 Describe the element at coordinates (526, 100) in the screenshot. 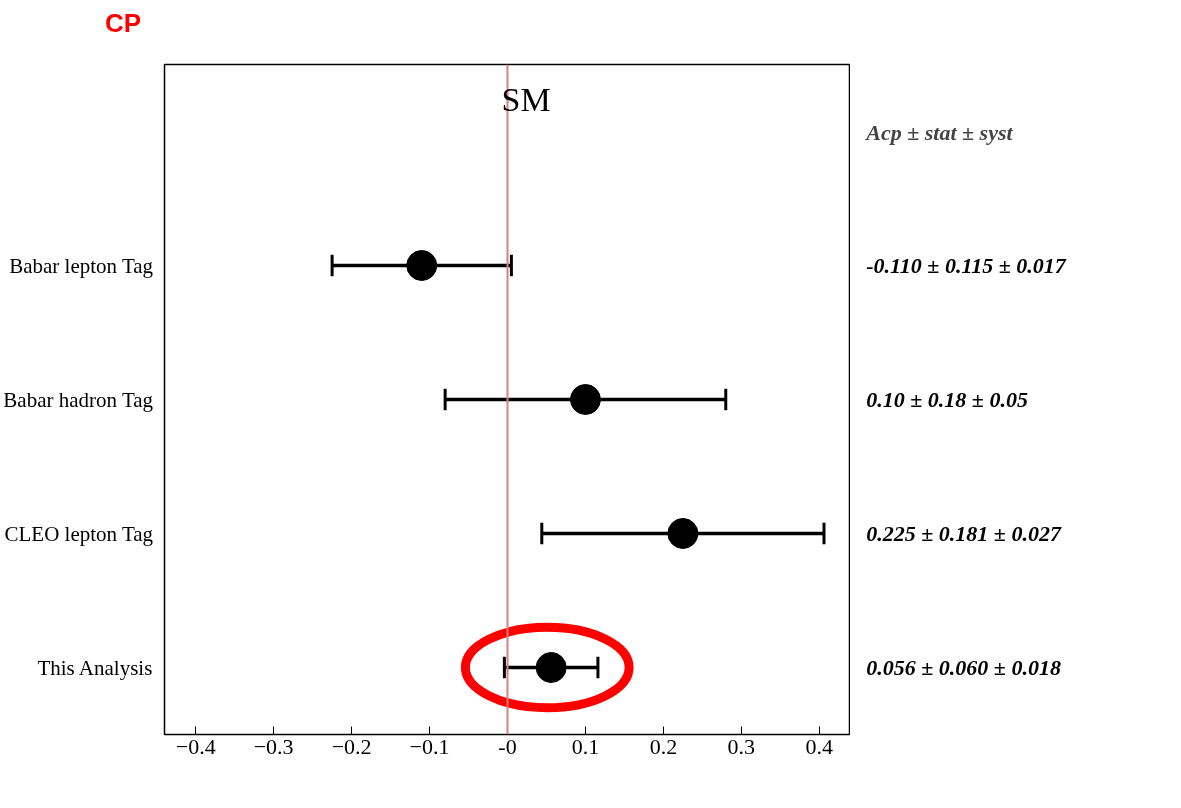

I see `ref-line-label: SM` at that location.